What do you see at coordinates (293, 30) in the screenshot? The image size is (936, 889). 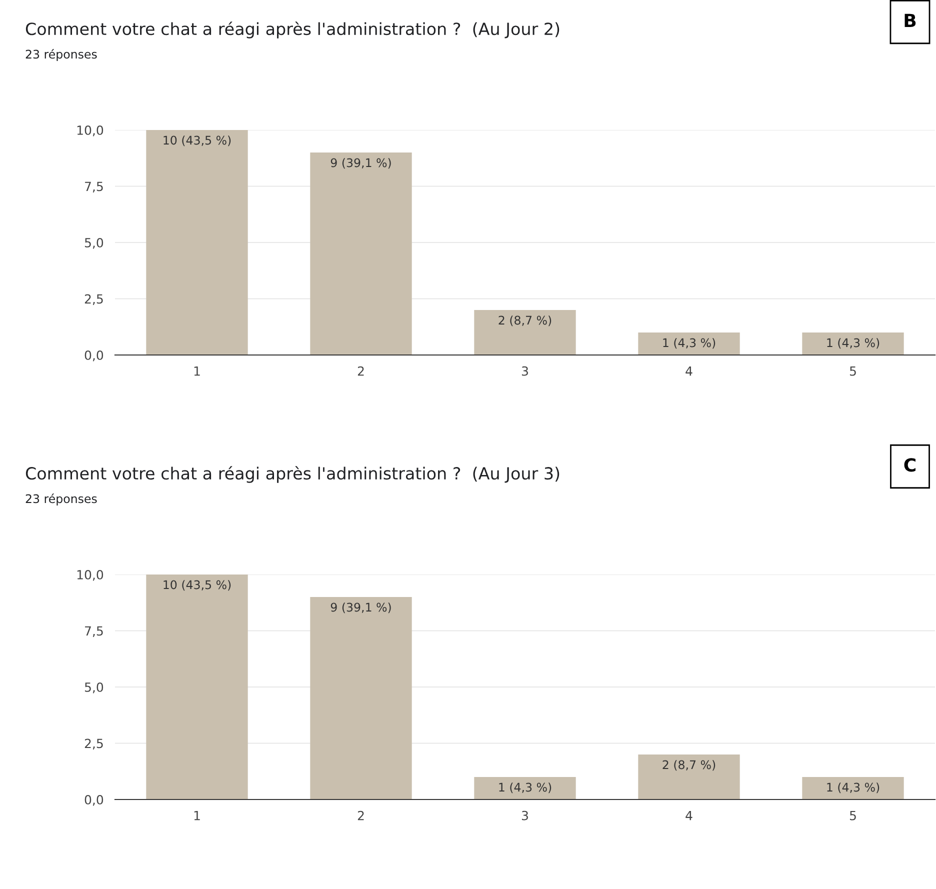 I see `chart-title: Comment votre chat a réagi après l'administration ? (Au Jour 2)` at bounding box center [293, 30].